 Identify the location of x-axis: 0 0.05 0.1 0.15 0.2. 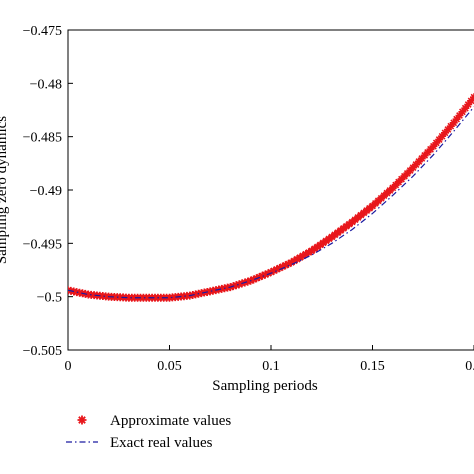
(269, 359).